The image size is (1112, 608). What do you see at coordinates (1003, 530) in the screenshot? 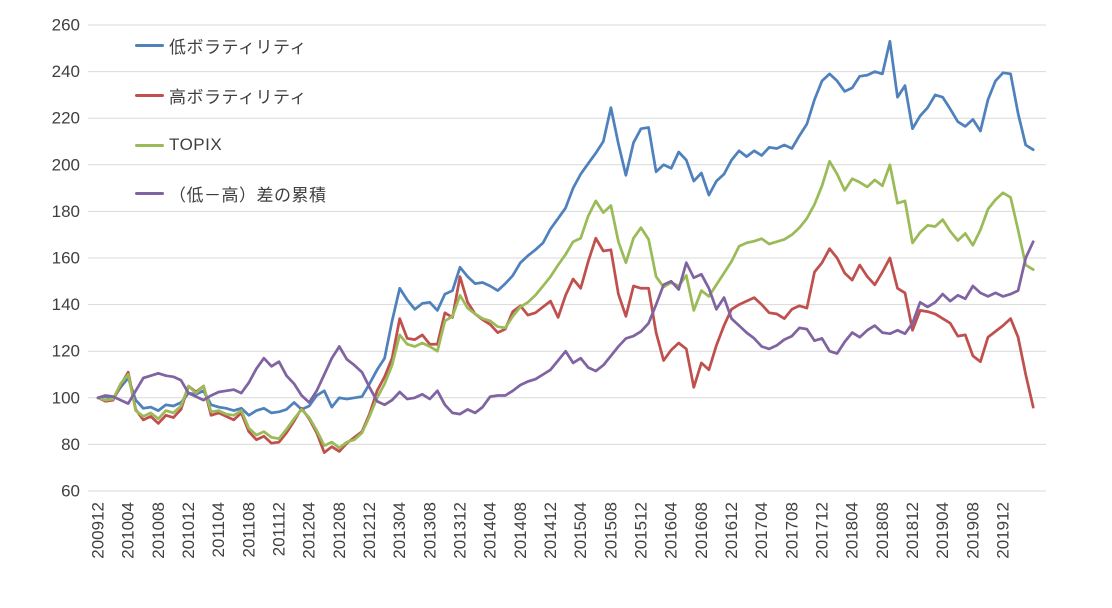
I see `x-tick-label-201912: 201912` at bounding box center [1003, 530].